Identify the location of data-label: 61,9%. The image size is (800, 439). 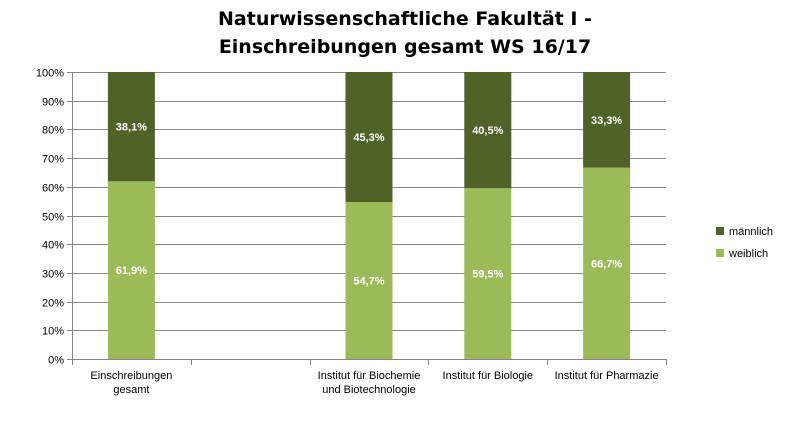
(131, 271).